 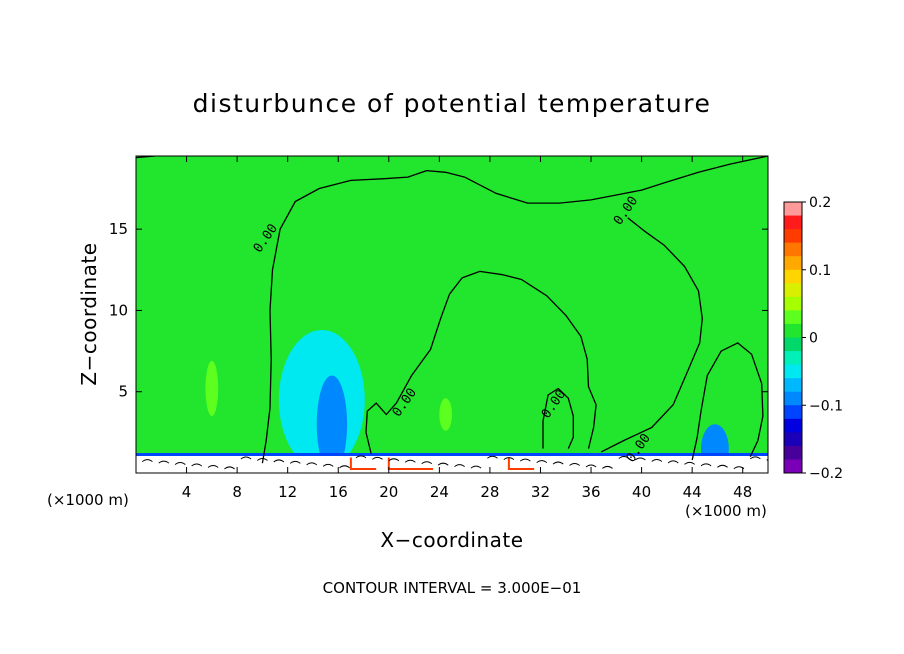 I want to click on x-tick-label: 20, so click(x=388, y=492).